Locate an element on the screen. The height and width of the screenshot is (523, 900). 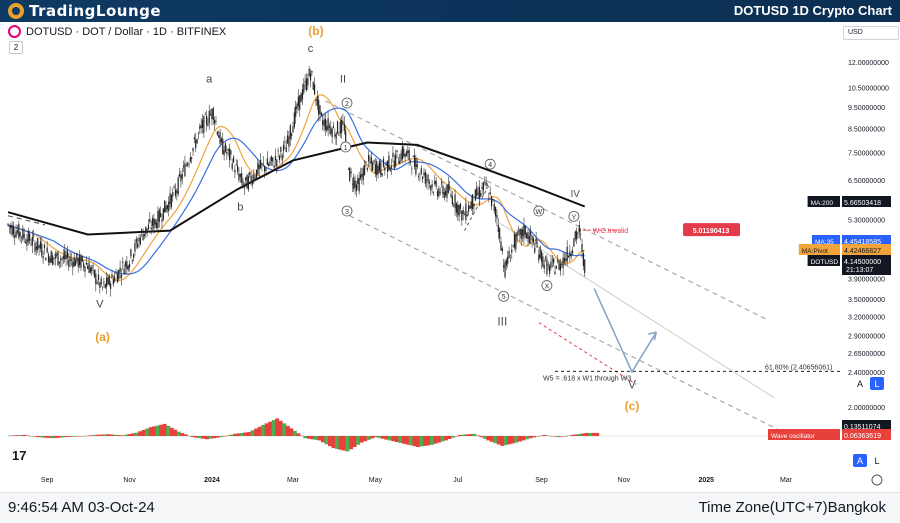
fib-label: 61.80% (2.40656061) is located at coordinates (798, 367).